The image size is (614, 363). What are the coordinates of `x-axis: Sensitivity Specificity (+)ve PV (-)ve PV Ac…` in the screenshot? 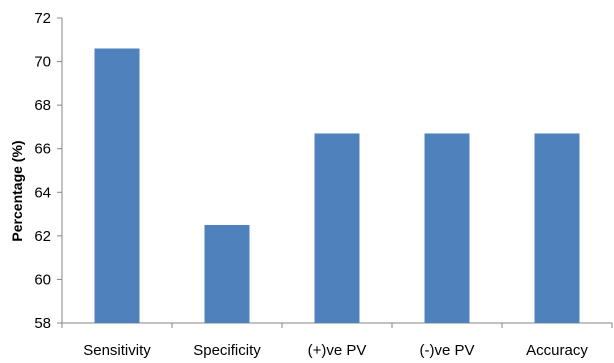 It's located at (337, 340).